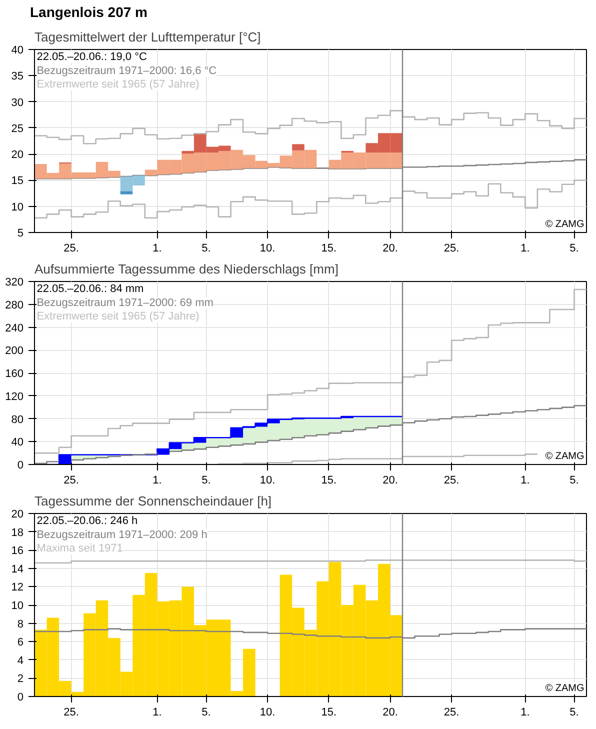 Image resolution: width=596 pixels, height=729 pixels. Describe the element at coordinates (14, 351) in the screenshot. I see `y-tick-label: 200` at that location.